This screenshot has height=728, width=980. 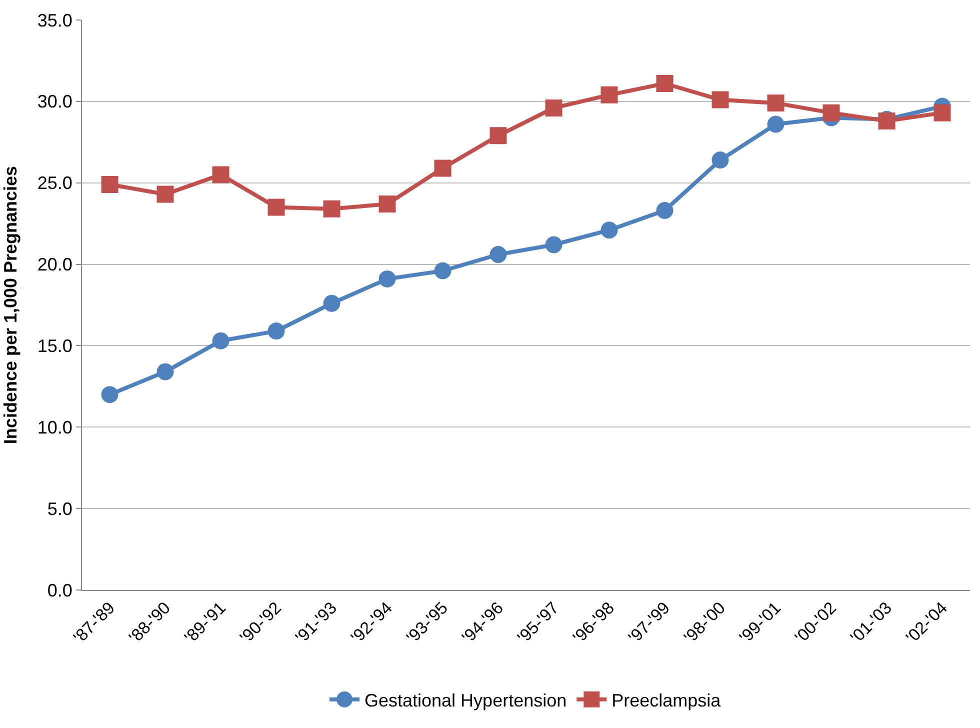 What do you see at coordinates (54, 346) in the screenshot?
I see `y-tick-label: 15.0` at bounding box center [54, 346].